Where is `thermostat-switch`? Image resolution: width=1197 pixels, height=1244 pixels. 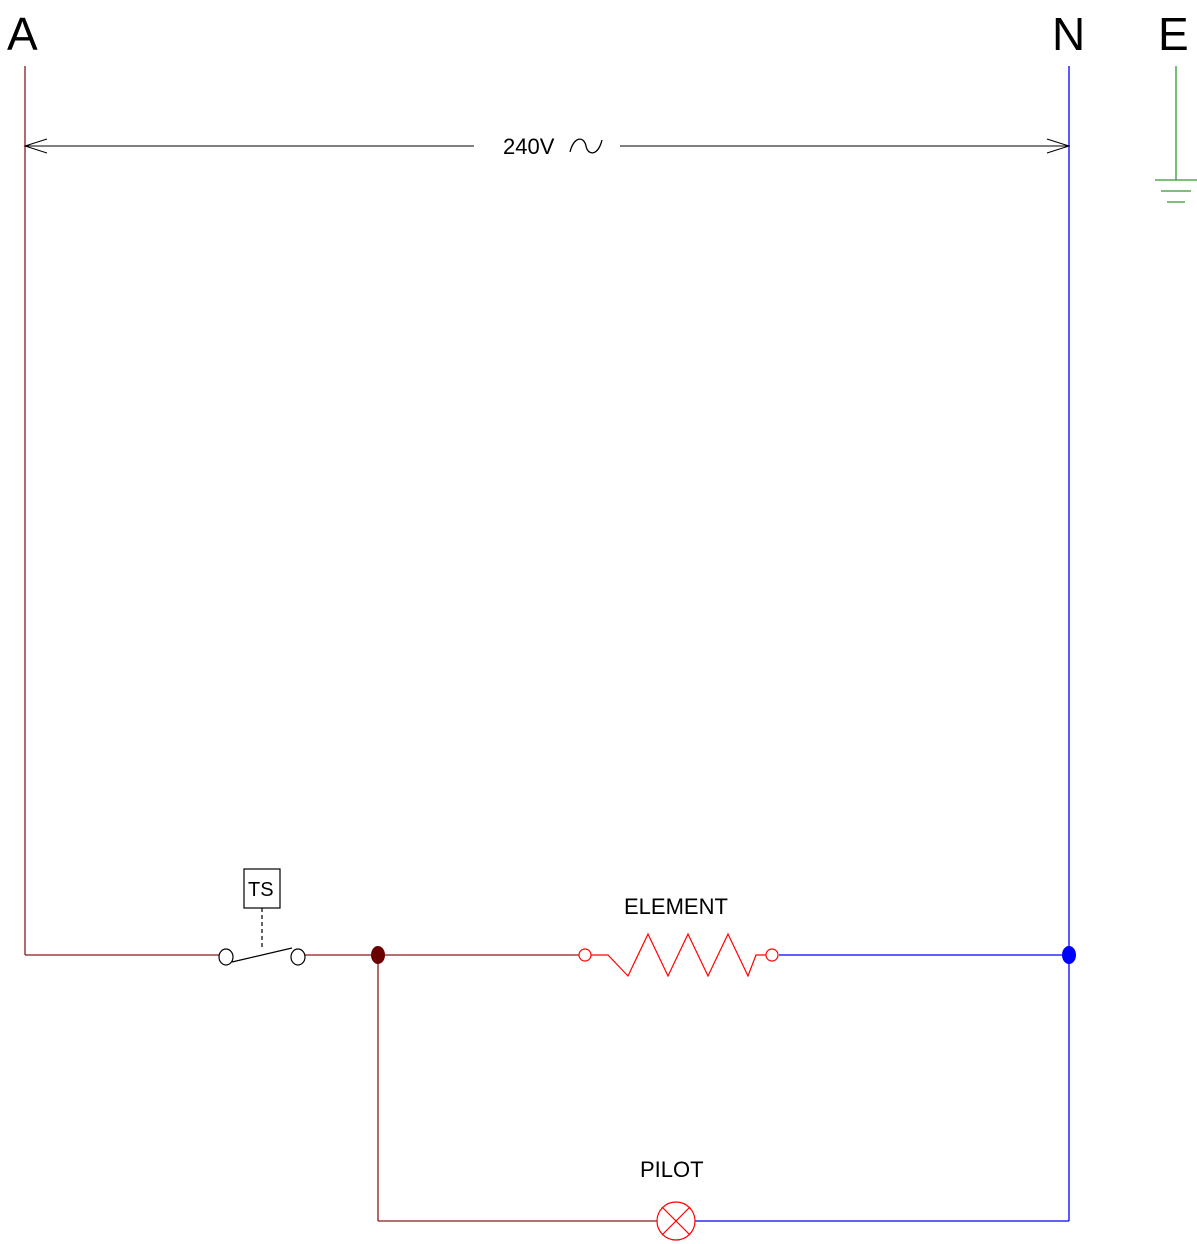 thermostat-switch is located at coordinates (262, 917).